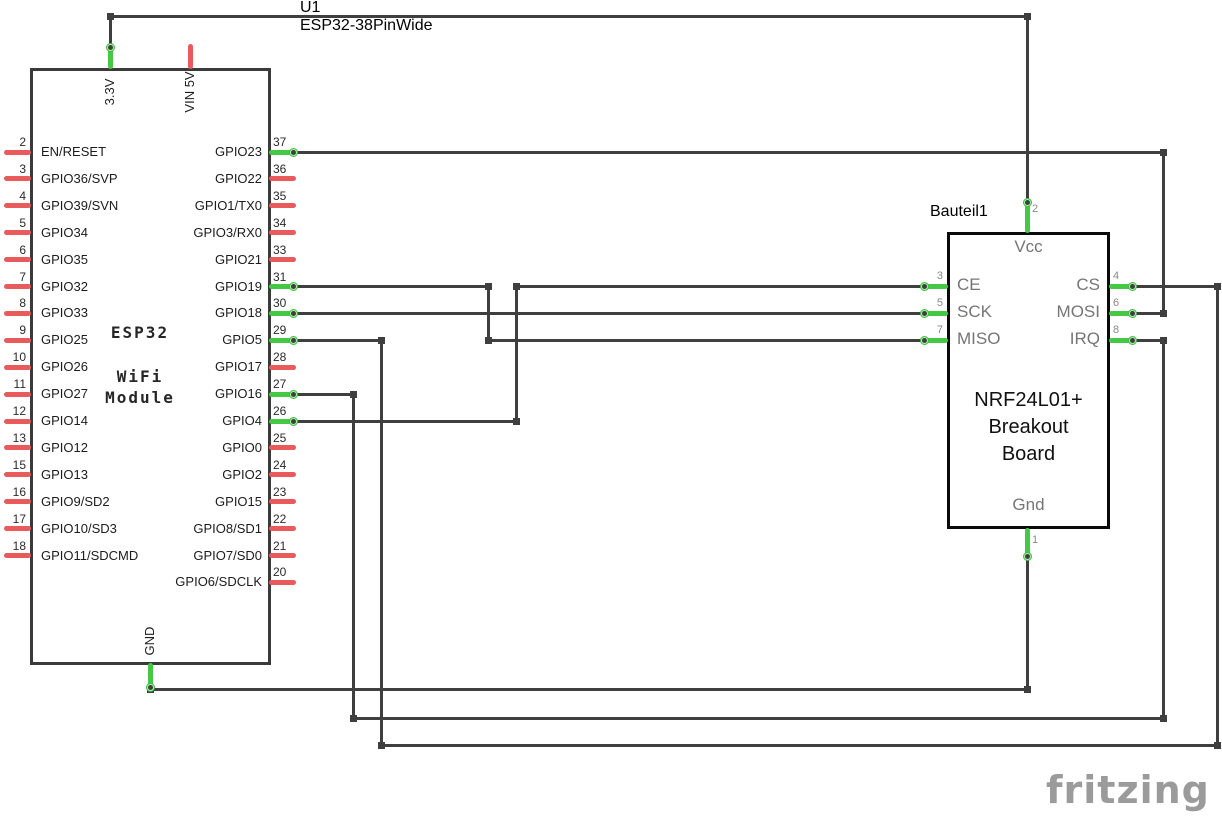 The width and height of the screenshot is (1222, 820). What do you see at coordinates (1132, 286) in the screenshot?
I see `nrf-pin-cs-pad-dot` at bounding box center [1132, 286].